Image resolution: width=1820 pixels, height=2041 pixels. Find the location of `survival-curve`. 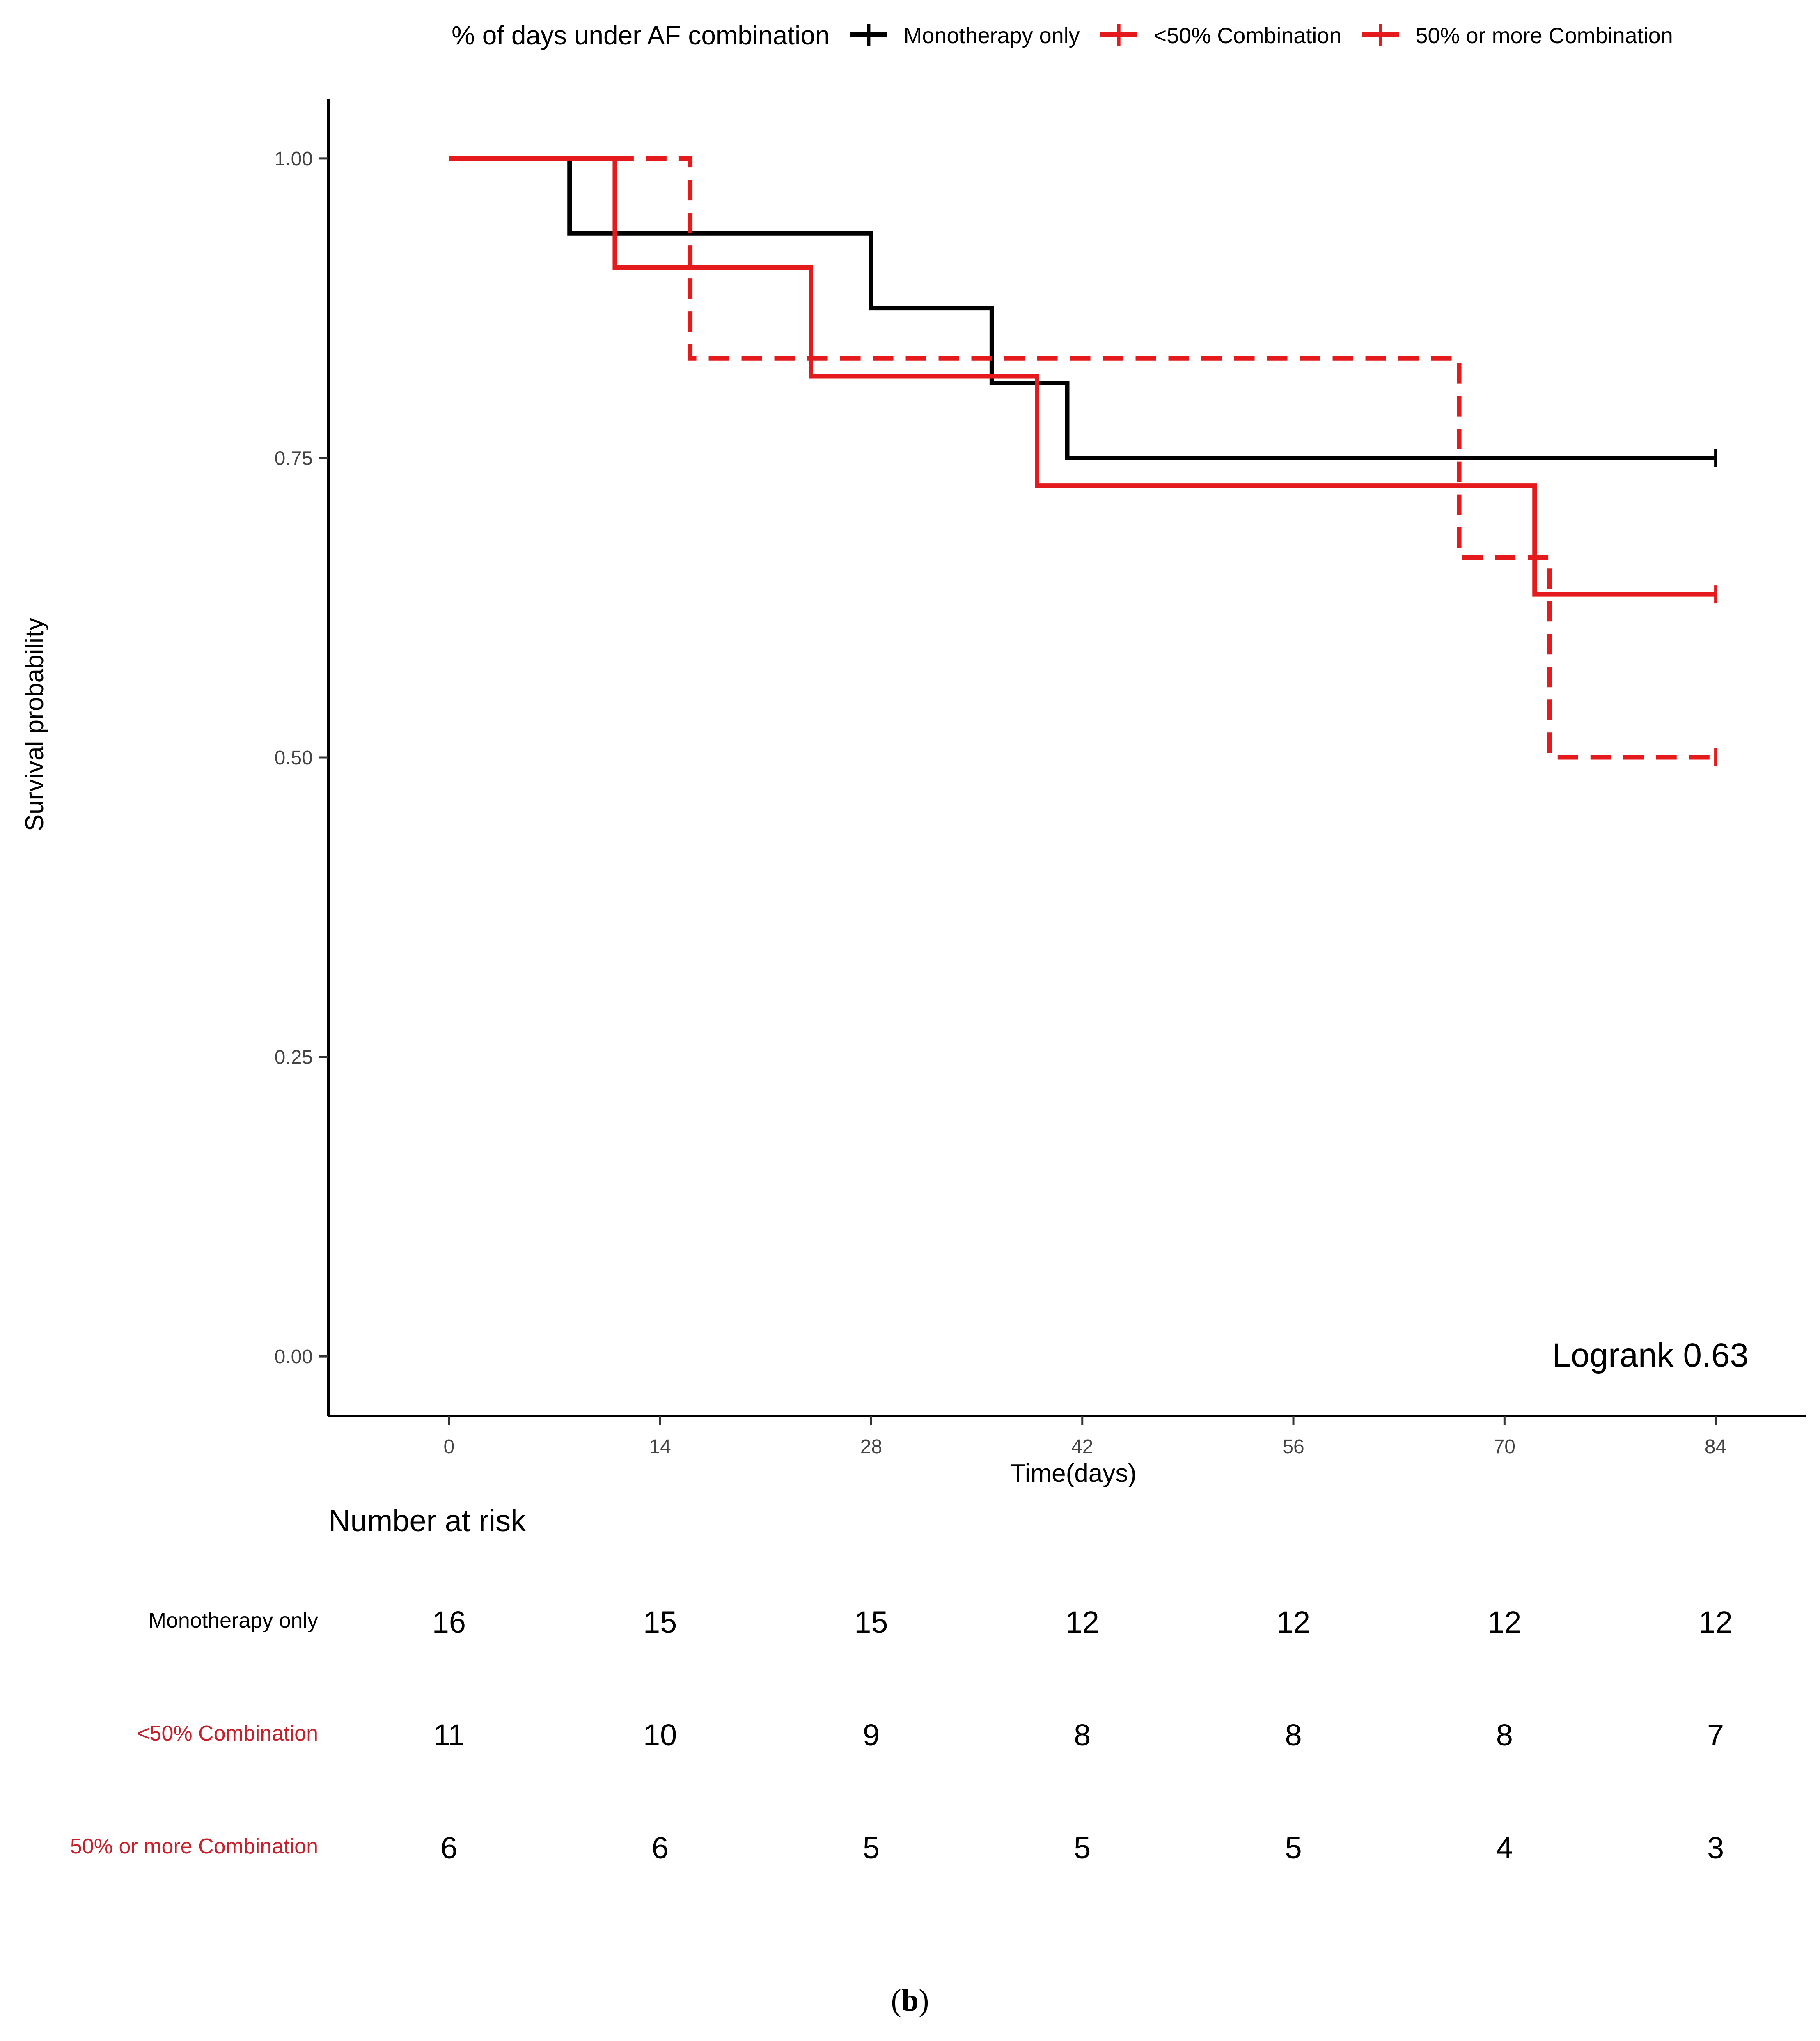

survival-curve is located at coordinates (1082, 308).